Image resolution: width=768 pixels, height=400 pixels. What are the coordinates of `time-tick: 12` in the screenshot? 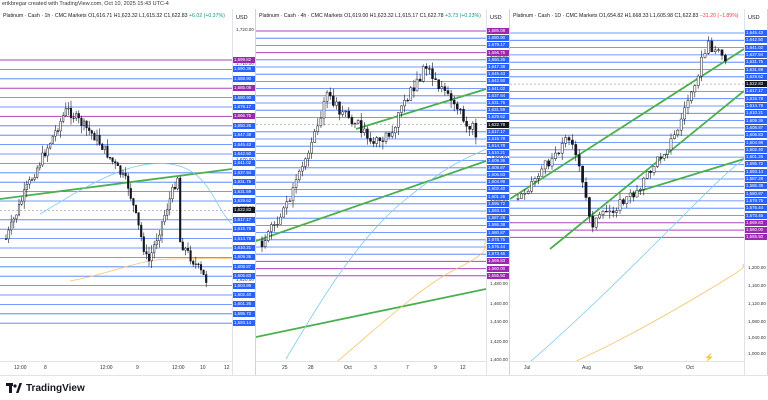 It's located at (463, 368).